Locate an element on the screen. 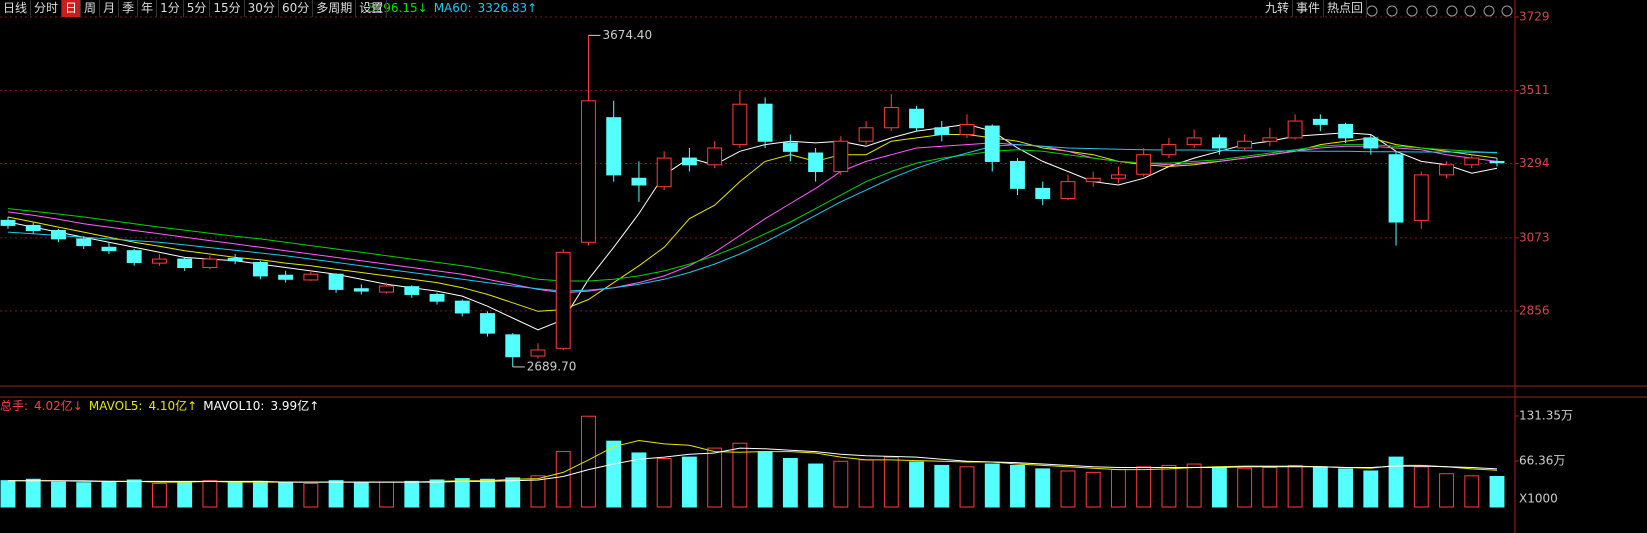 This screenshot has height=533, width=1647. unit-label: X1000 is located at coordinates (1538, 499).